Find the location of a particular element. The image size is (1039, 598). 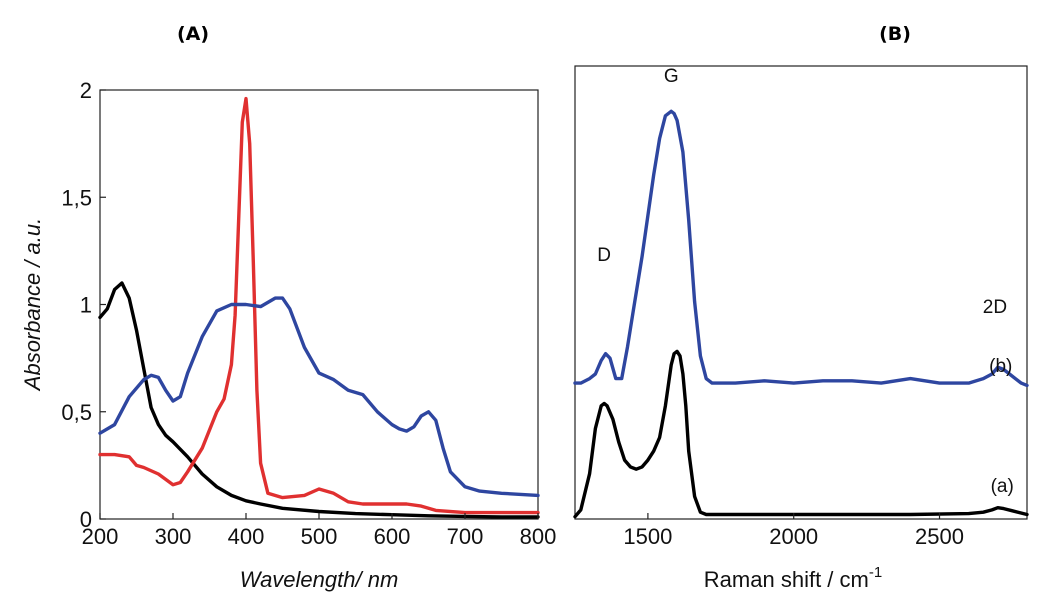

panel-a-x-tick-label: 800 is located at coordinates (538, 536).